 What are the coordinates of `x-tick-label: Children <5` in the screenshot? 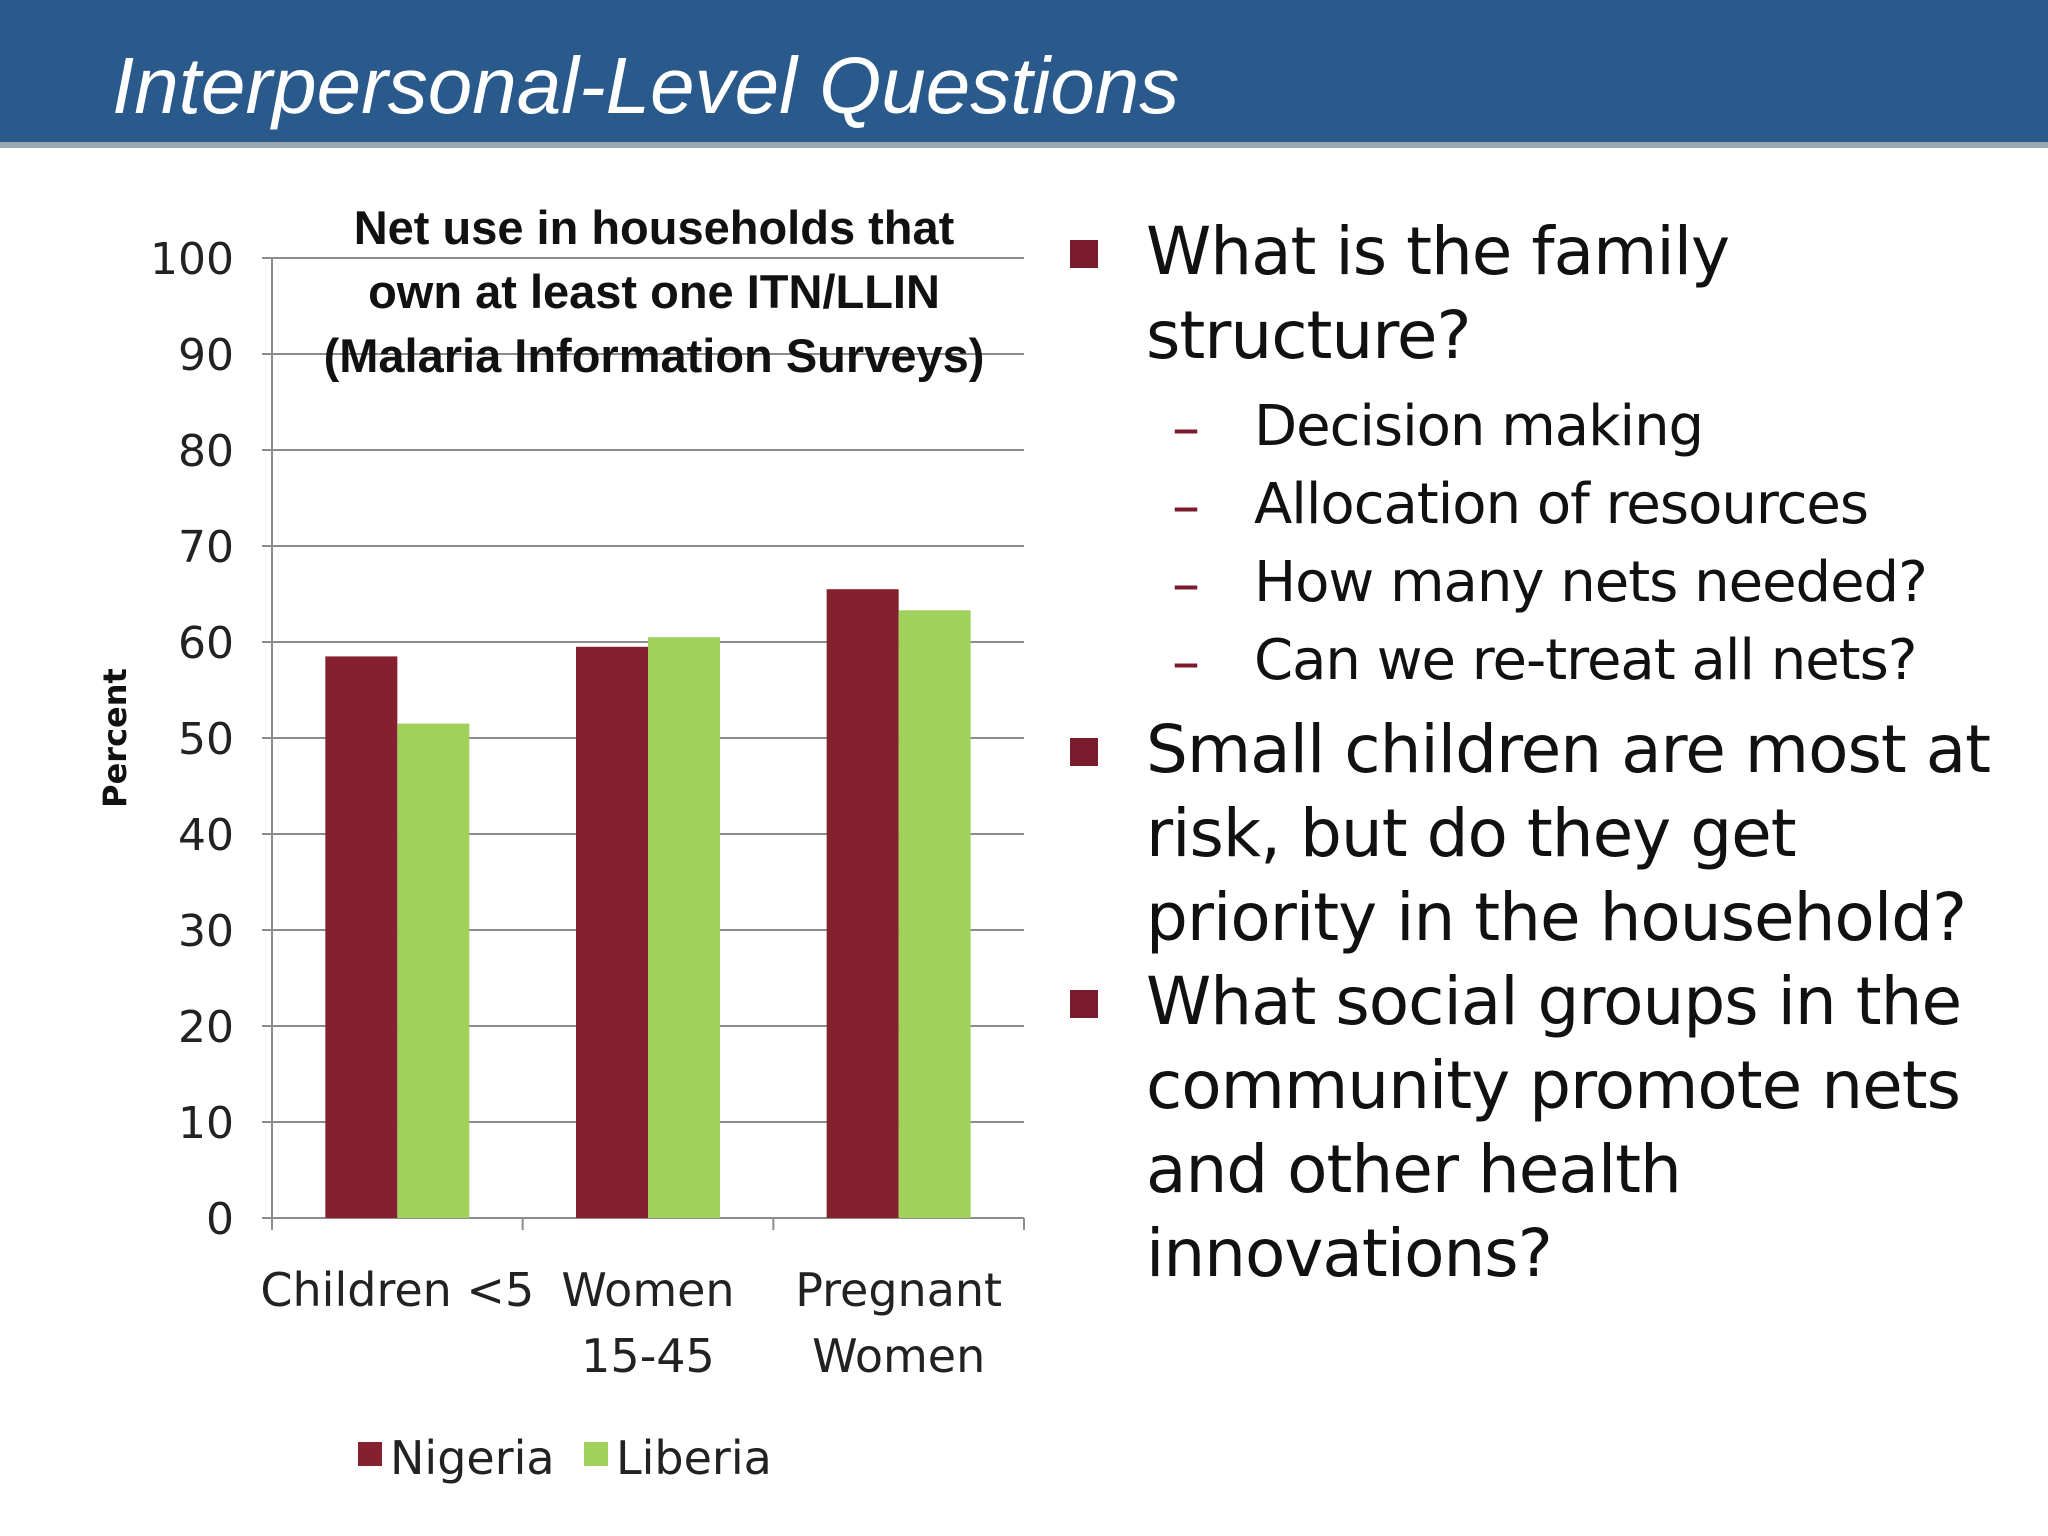 It's located at (397, 1290).